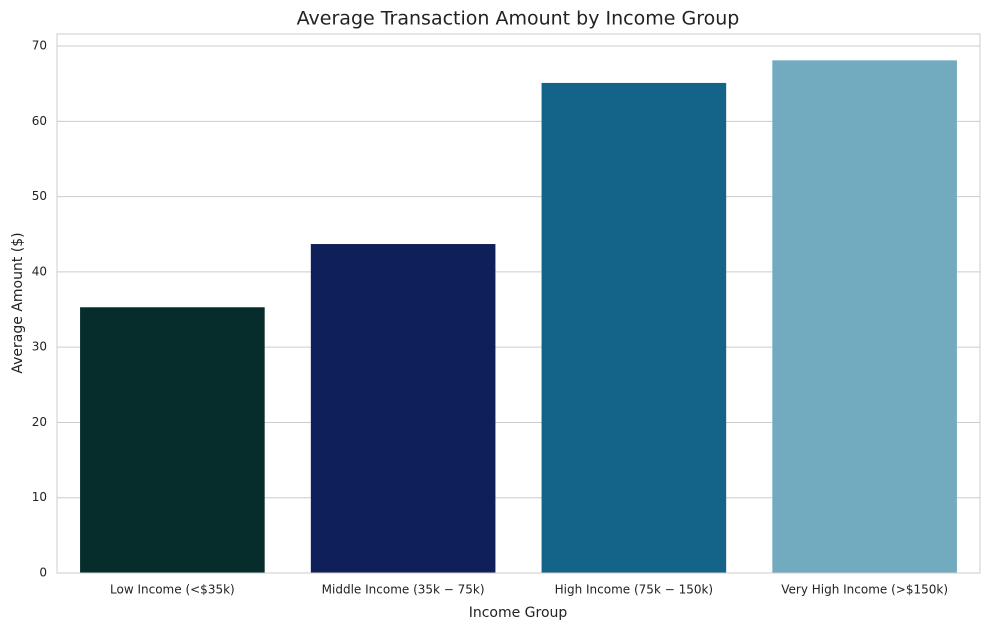  What do you see at coordinates (39, 422) in the screenshot?
I see `y-tick-label: 20` at bounding box center [39, 422].